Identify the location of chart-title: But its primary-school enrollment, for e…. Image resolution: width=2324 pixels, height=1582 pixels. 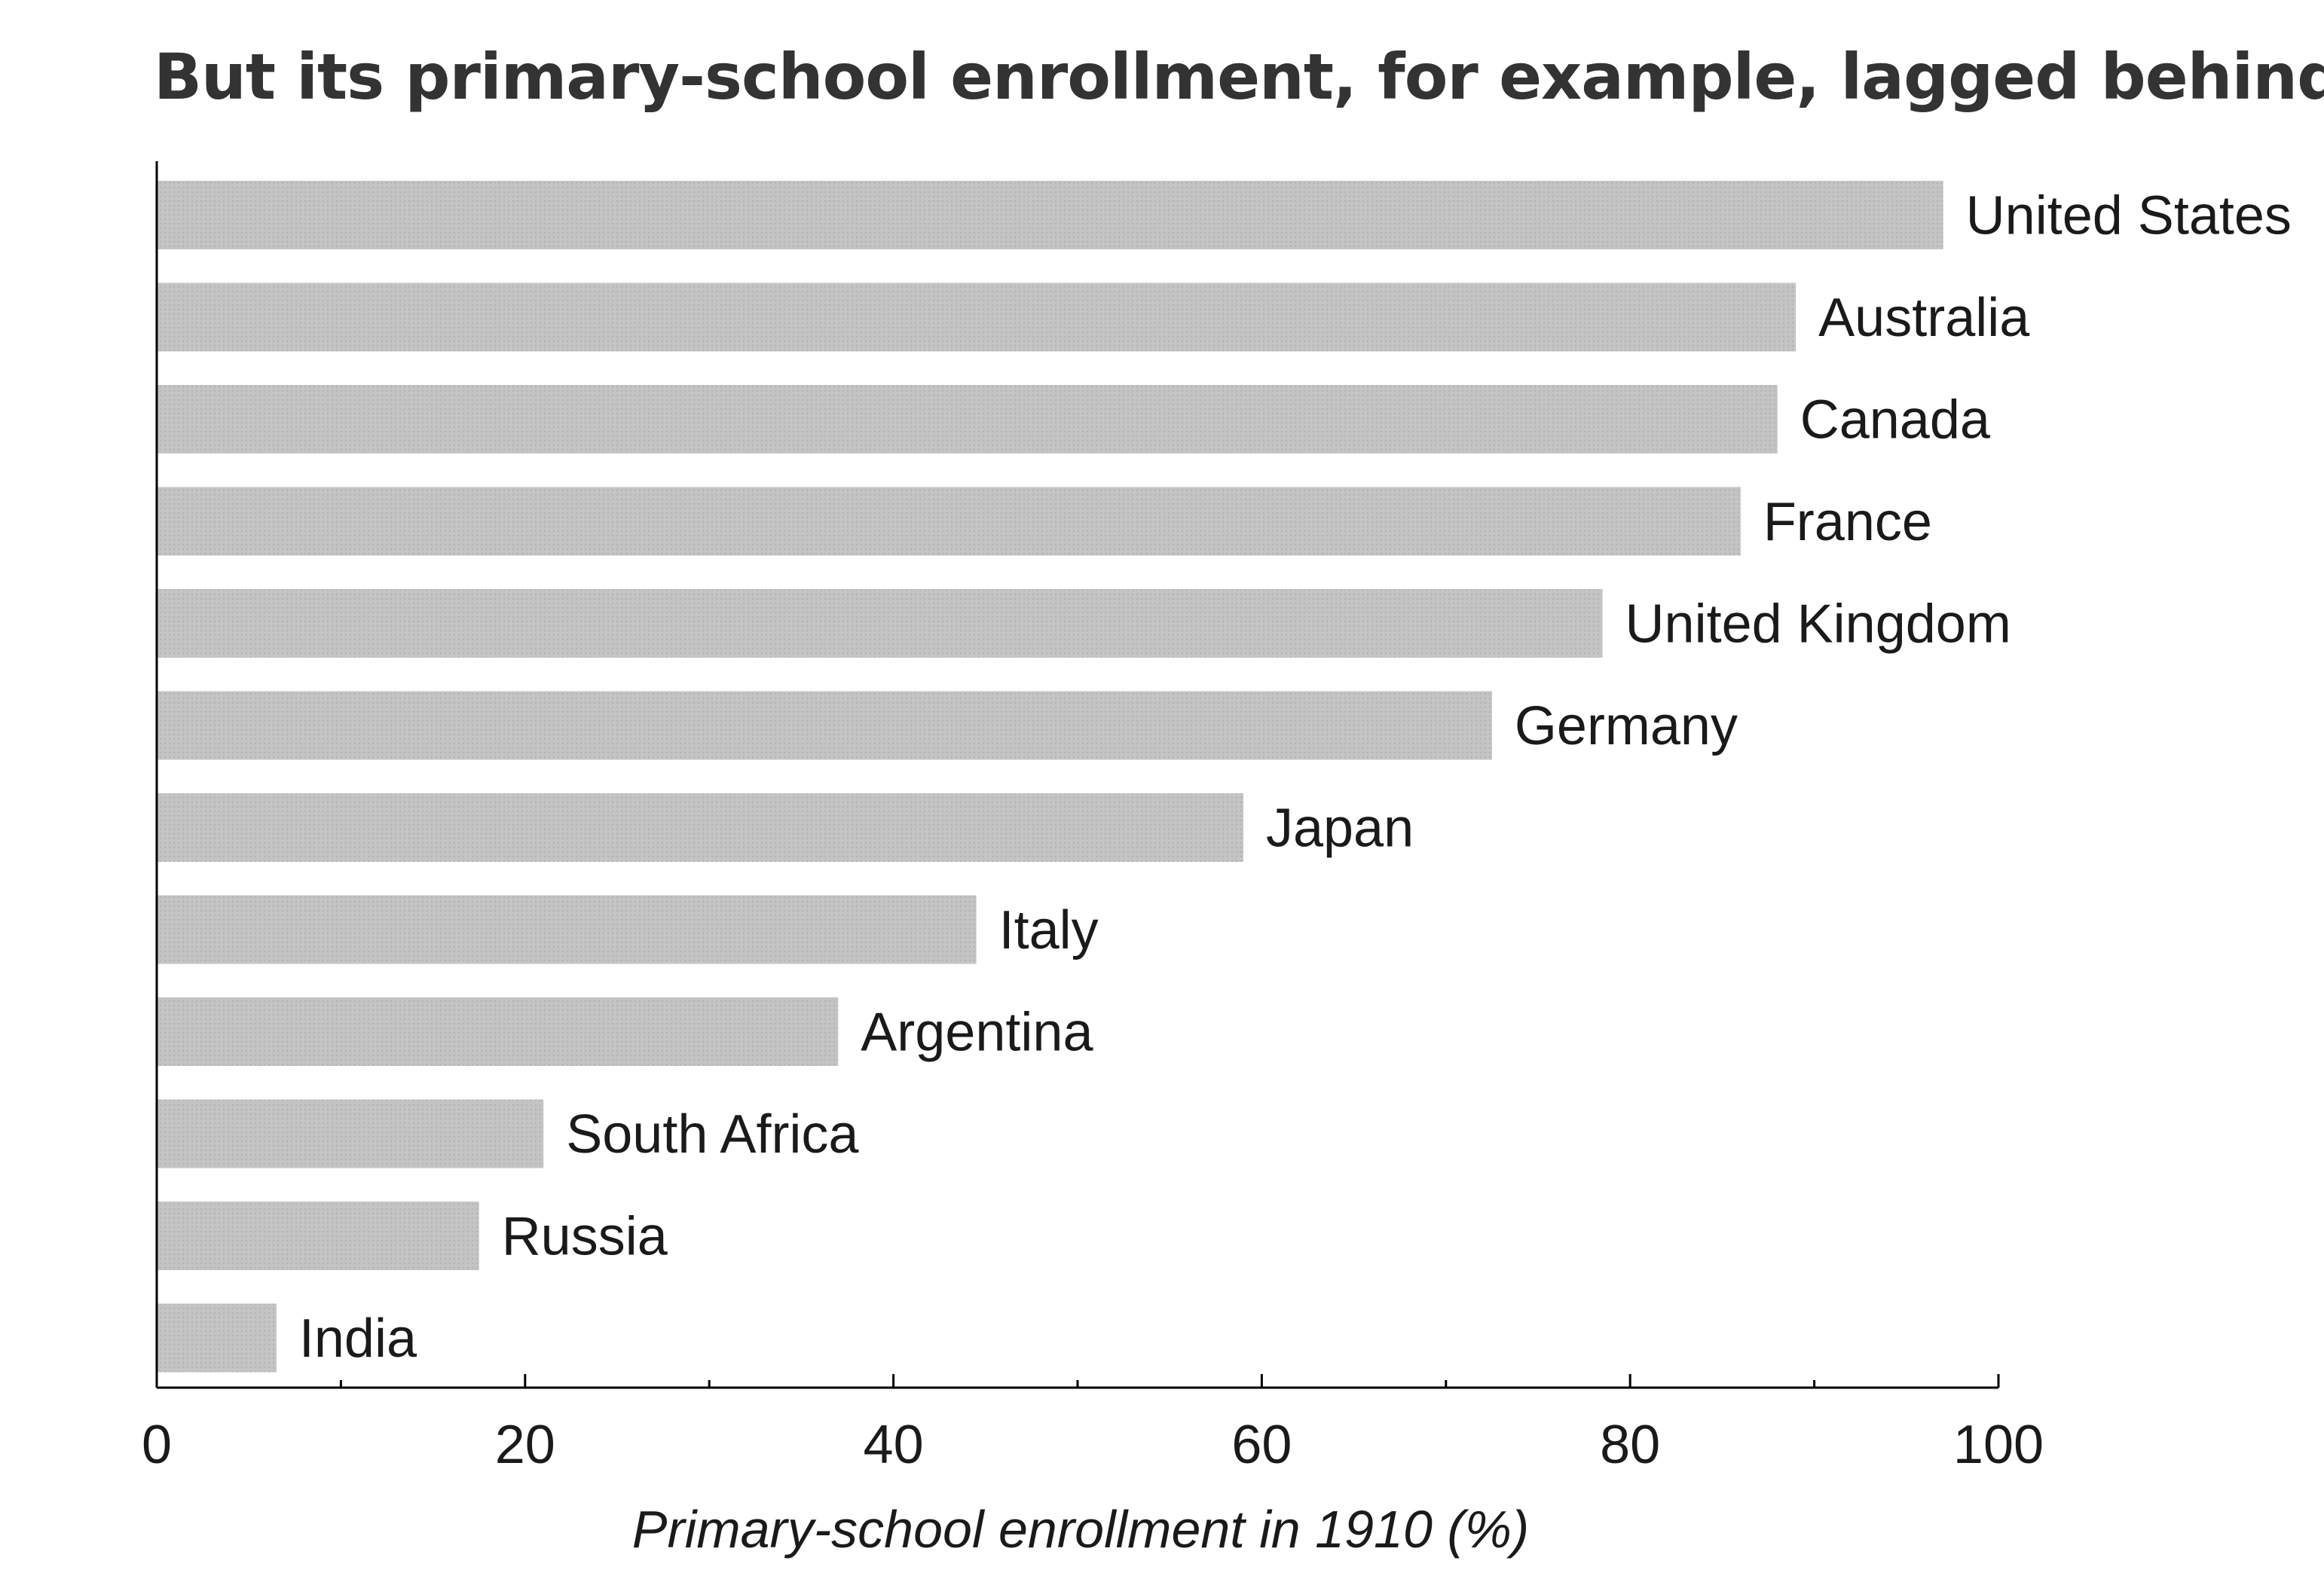
(1239, 77).